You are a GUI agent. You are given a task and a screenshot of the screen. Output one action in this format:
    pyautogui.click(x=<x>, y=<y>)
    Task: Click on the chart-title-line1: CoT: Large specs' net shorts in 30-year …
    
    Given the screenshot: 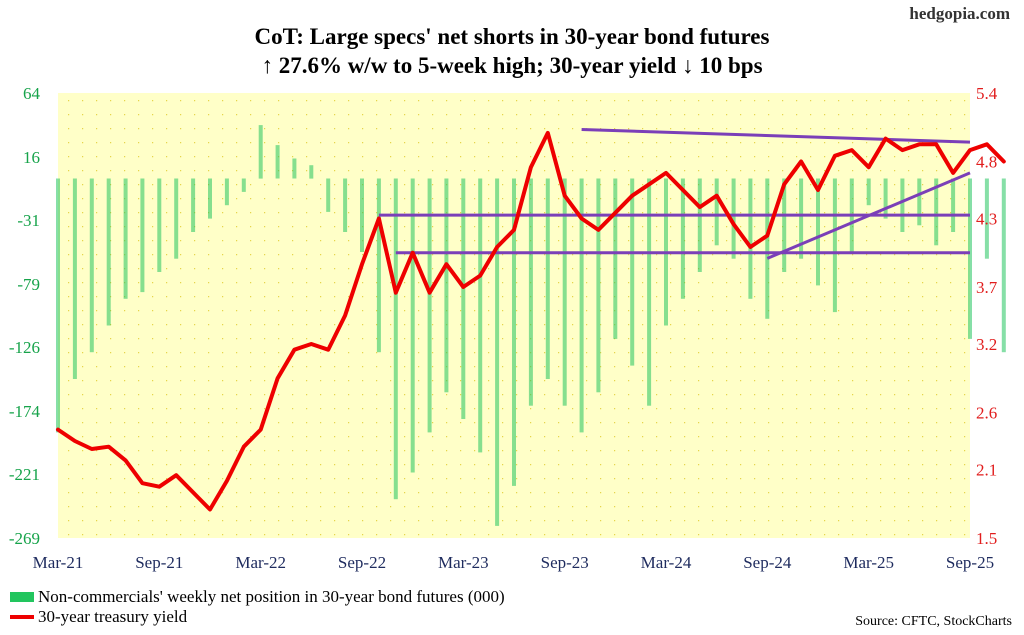 What is the action you would take?
    pyautogui.click(x=512, y=36)
    